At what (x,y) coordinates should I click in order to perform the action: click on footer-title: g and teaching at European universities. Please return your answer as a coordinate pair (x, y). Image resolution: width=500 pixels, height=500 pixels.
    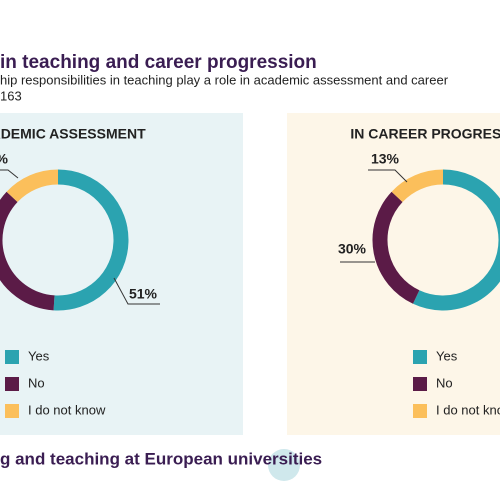
    Looking at the image, I should click on (161, 458).